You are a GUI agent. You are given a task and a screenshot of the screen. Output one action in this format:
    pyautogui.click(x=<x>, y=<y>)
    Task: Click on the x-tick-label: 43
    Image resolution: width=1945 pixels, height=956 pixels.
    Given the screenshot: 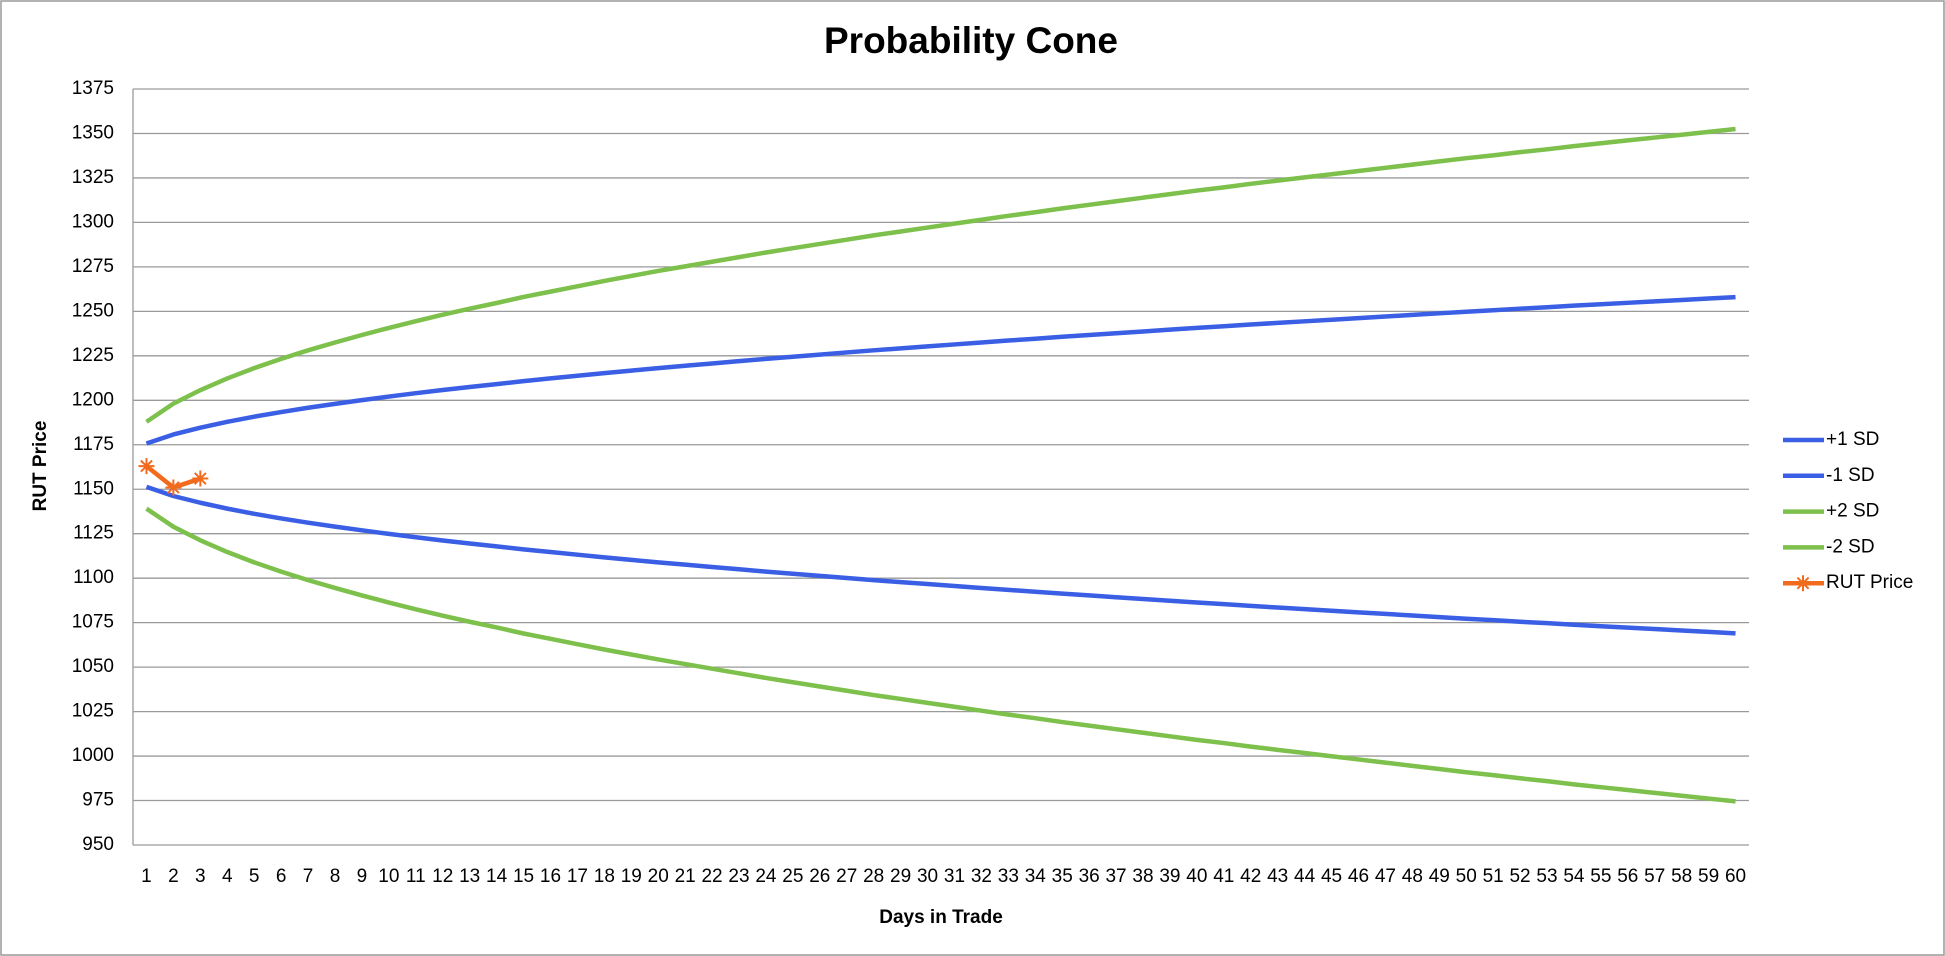 What is the action you would take?
    pyautogui.click(x=1277, y=876)
    